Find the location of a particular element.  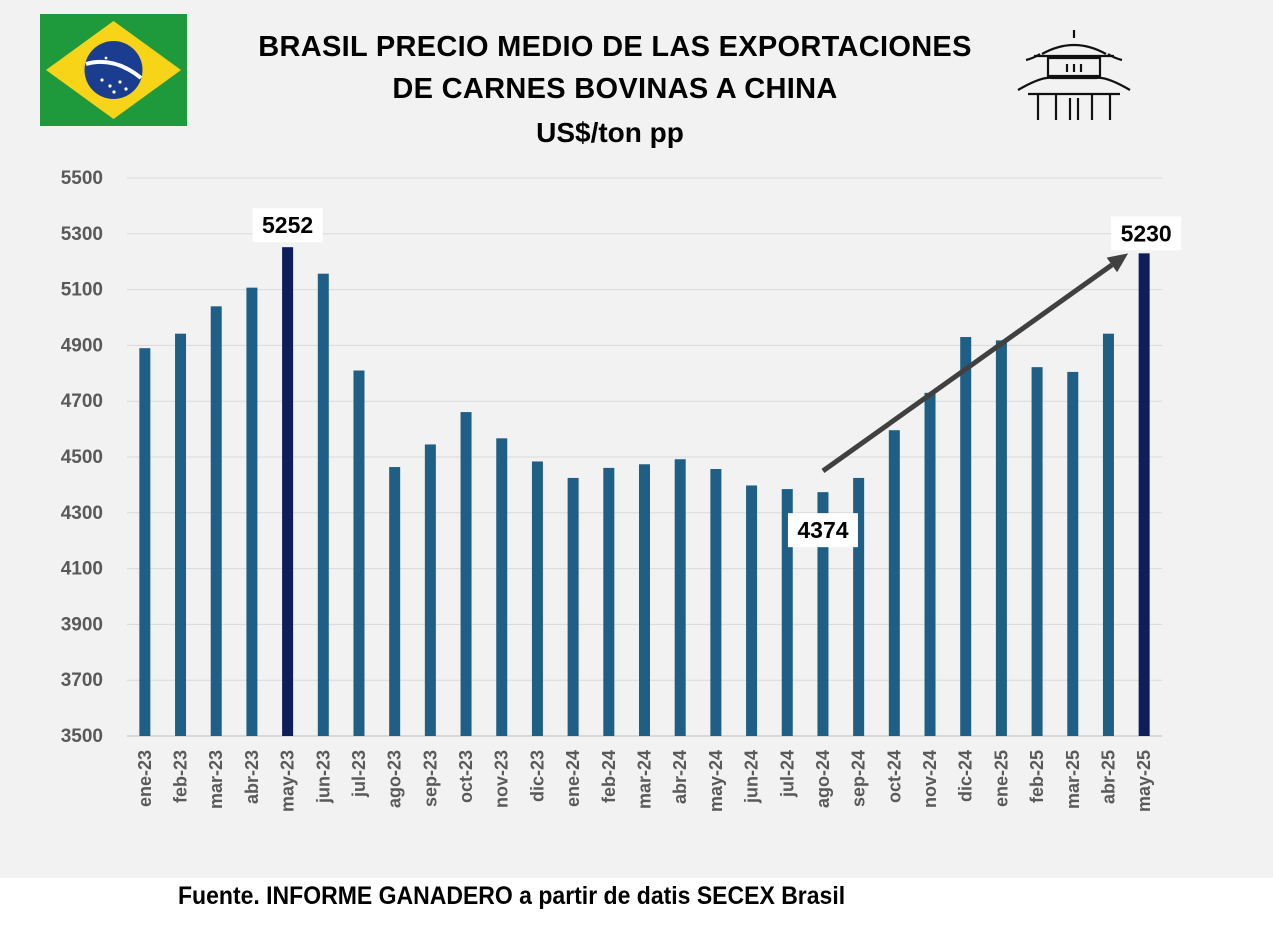

data-label: 4374 is located at coordinates (822, 530).